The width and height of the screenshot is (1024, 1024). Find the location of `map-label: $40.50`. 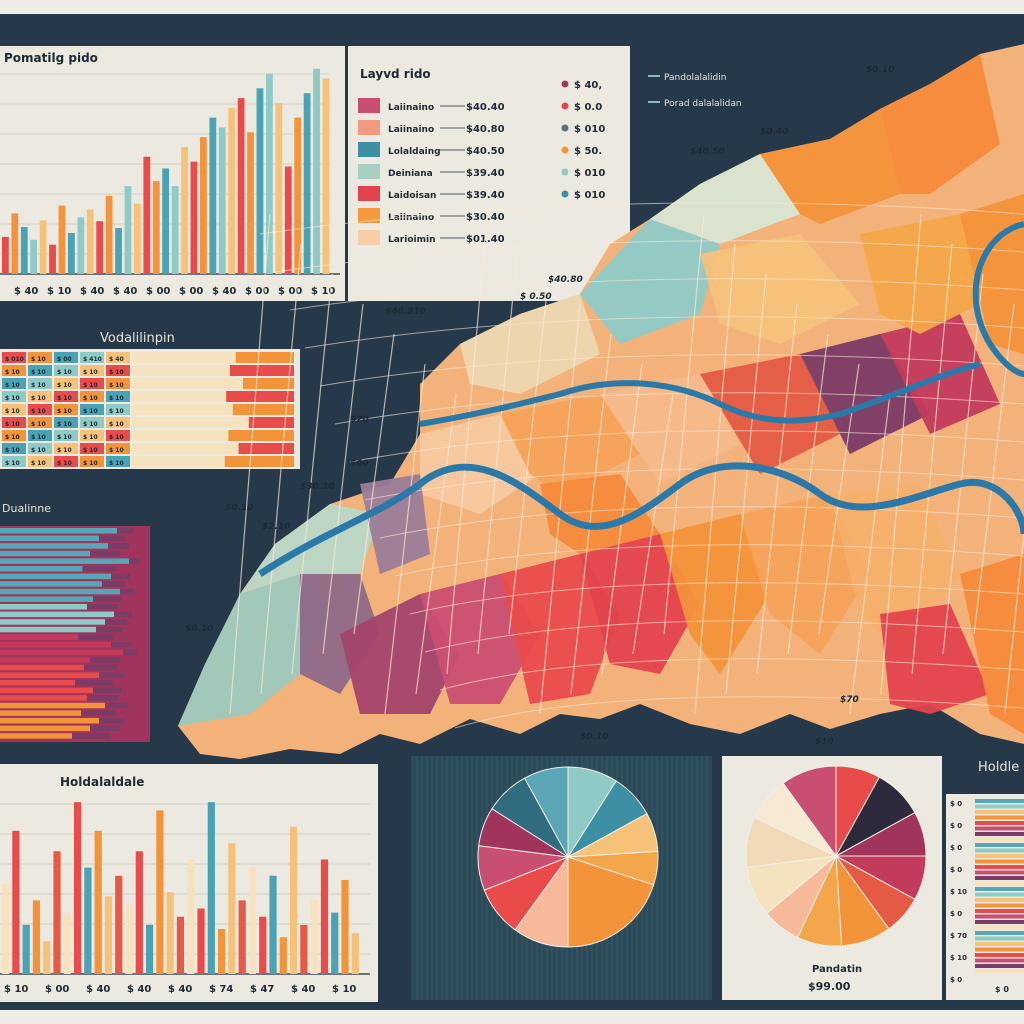

map-label: $40.50 is located at coordinates (707, 152).